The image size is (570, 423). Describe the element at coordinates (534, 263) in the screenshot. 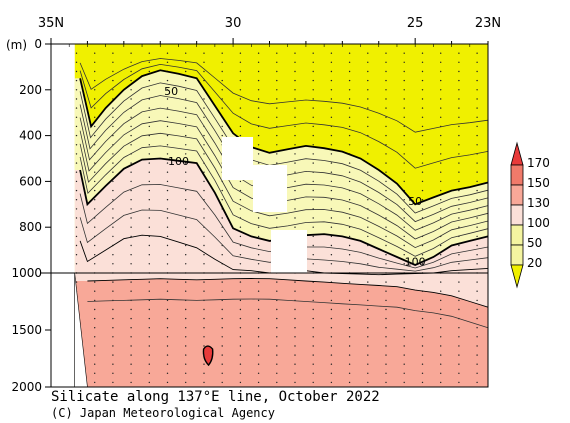

I see `colorbar-label: 20` at that location.